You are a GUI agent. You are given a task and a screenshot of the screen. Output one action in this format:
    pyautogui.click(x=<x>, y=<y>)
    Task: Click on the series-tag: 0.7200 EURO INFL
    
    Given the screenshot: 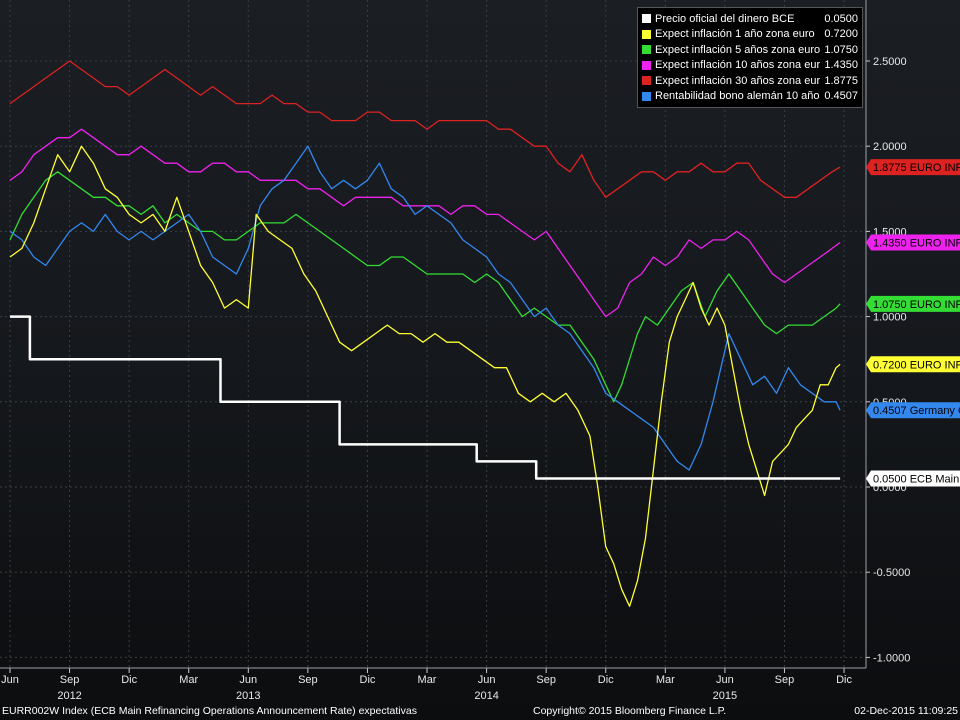 What is the action you would take?
    pyautogui.click(x=913, y=364)
    